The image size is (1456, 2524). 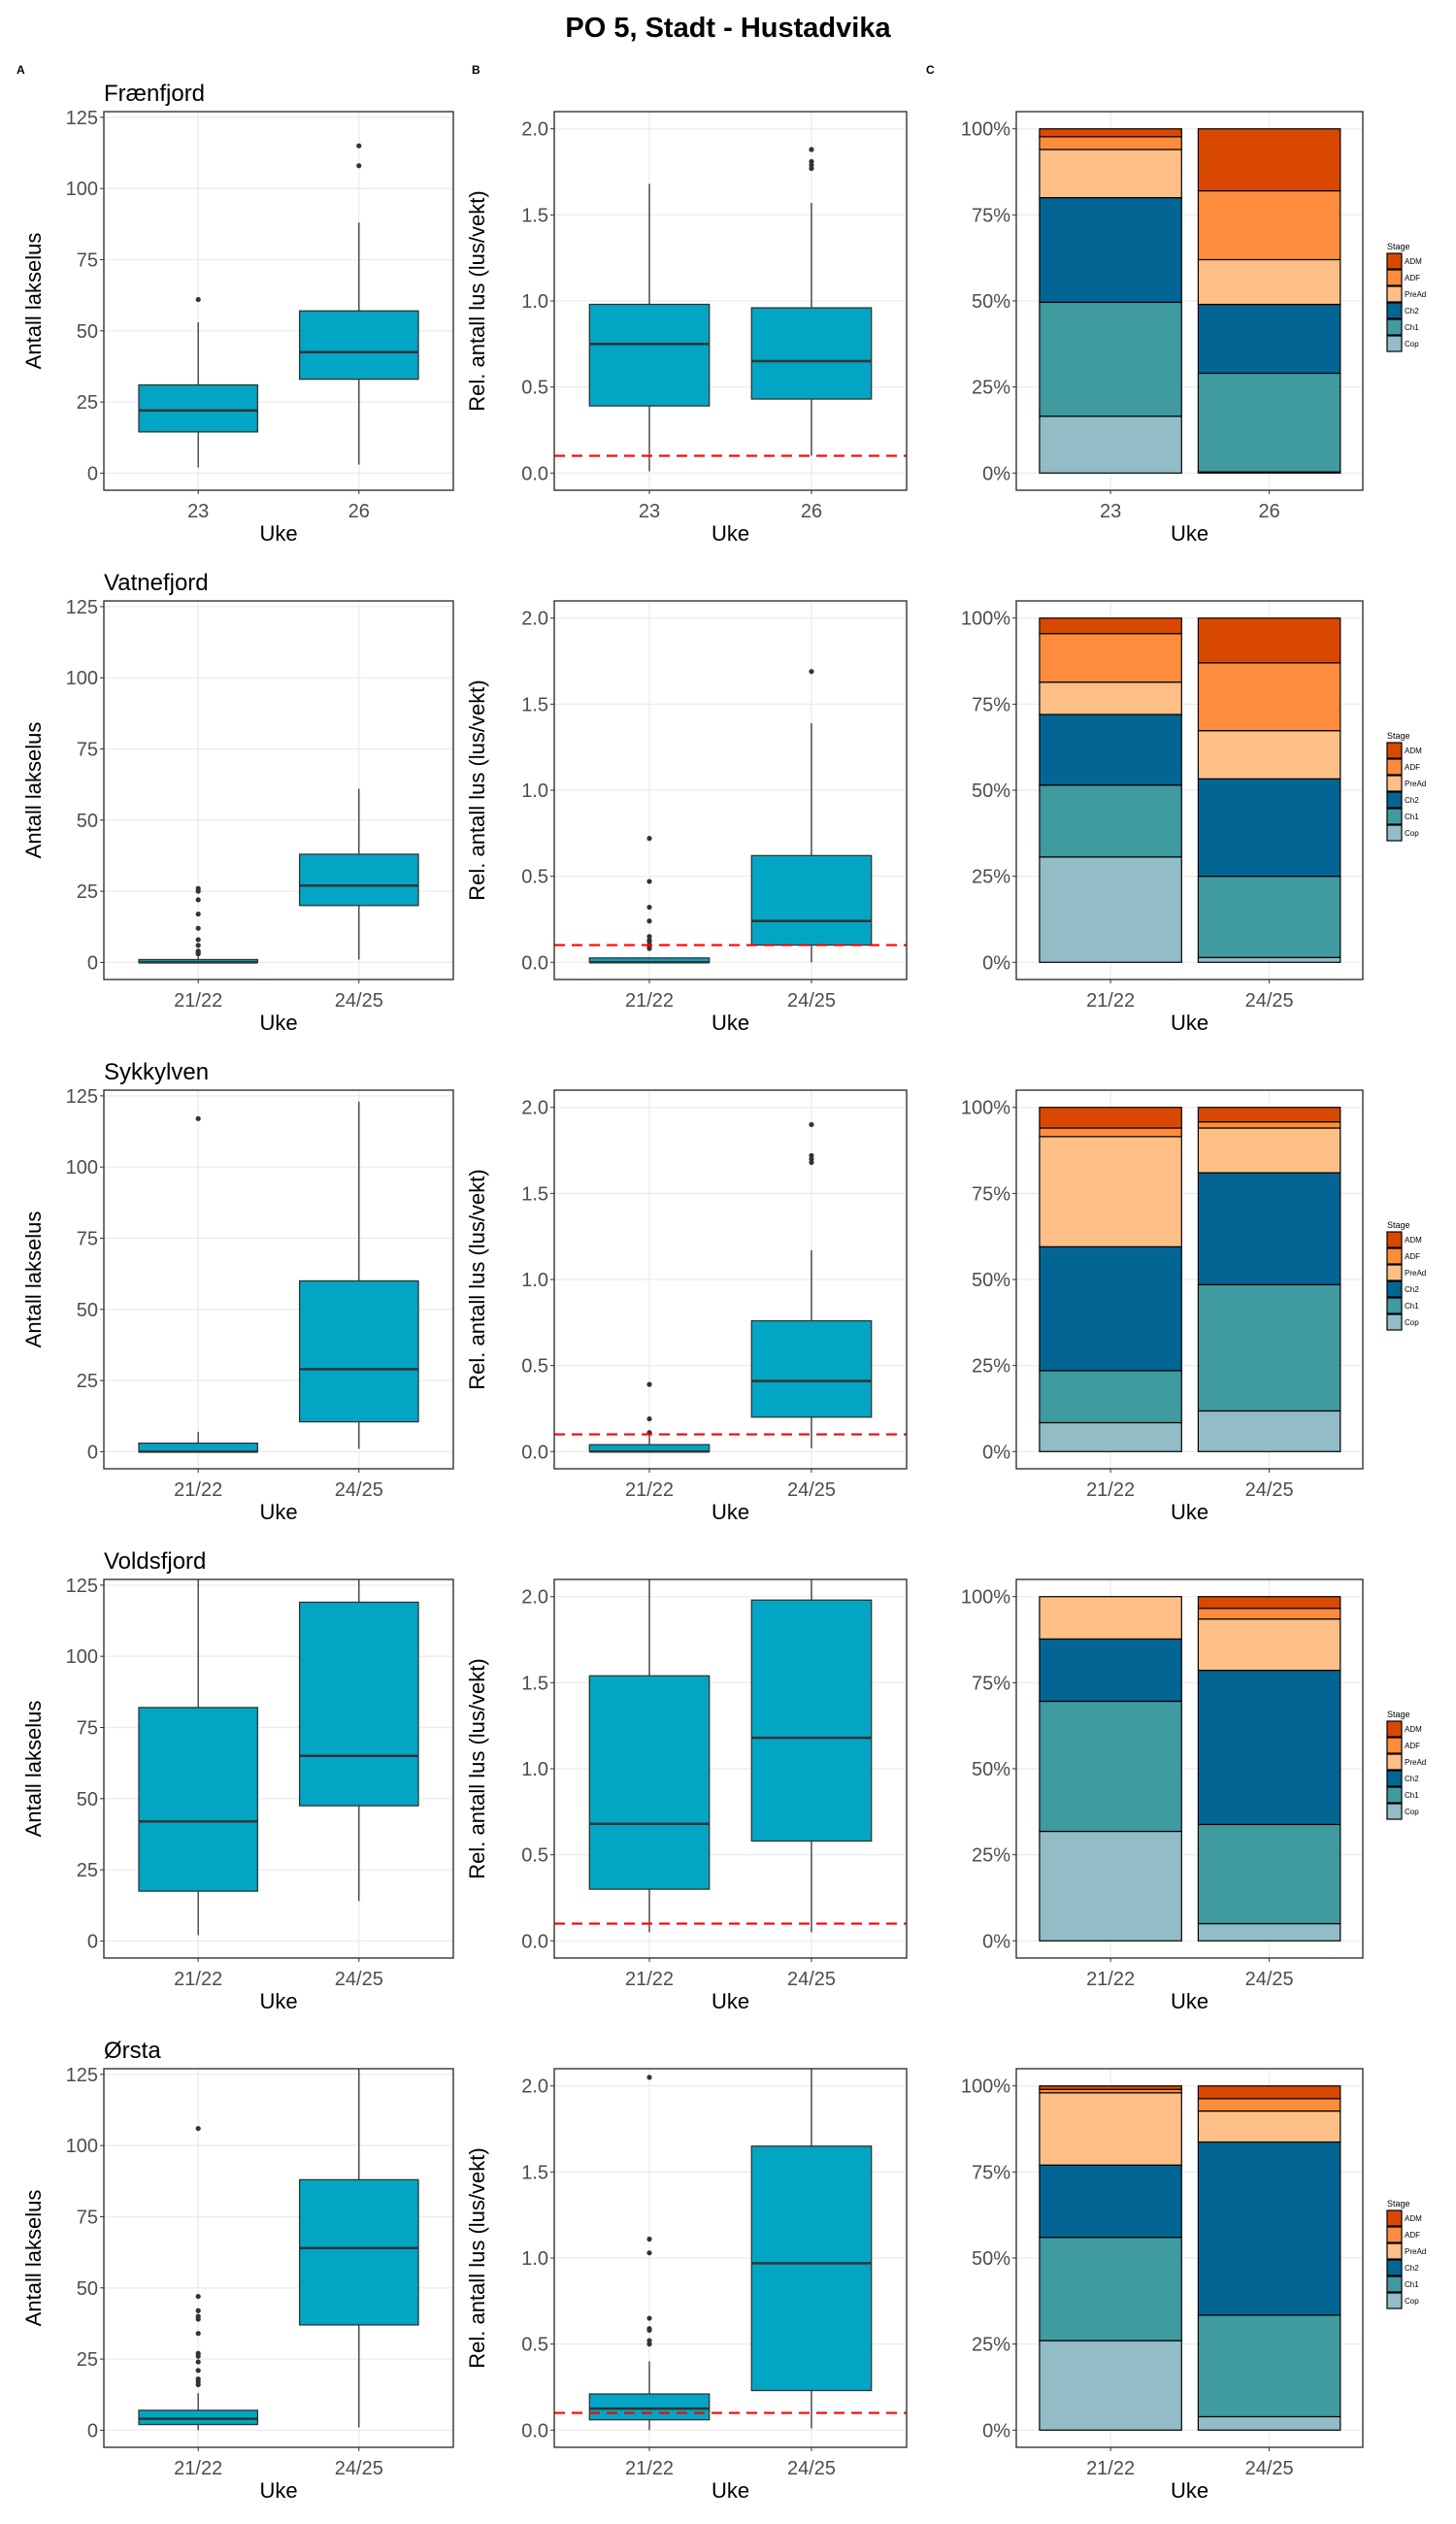 I want to click on legend-label: Ch2, so click(x=1412, y=1289).